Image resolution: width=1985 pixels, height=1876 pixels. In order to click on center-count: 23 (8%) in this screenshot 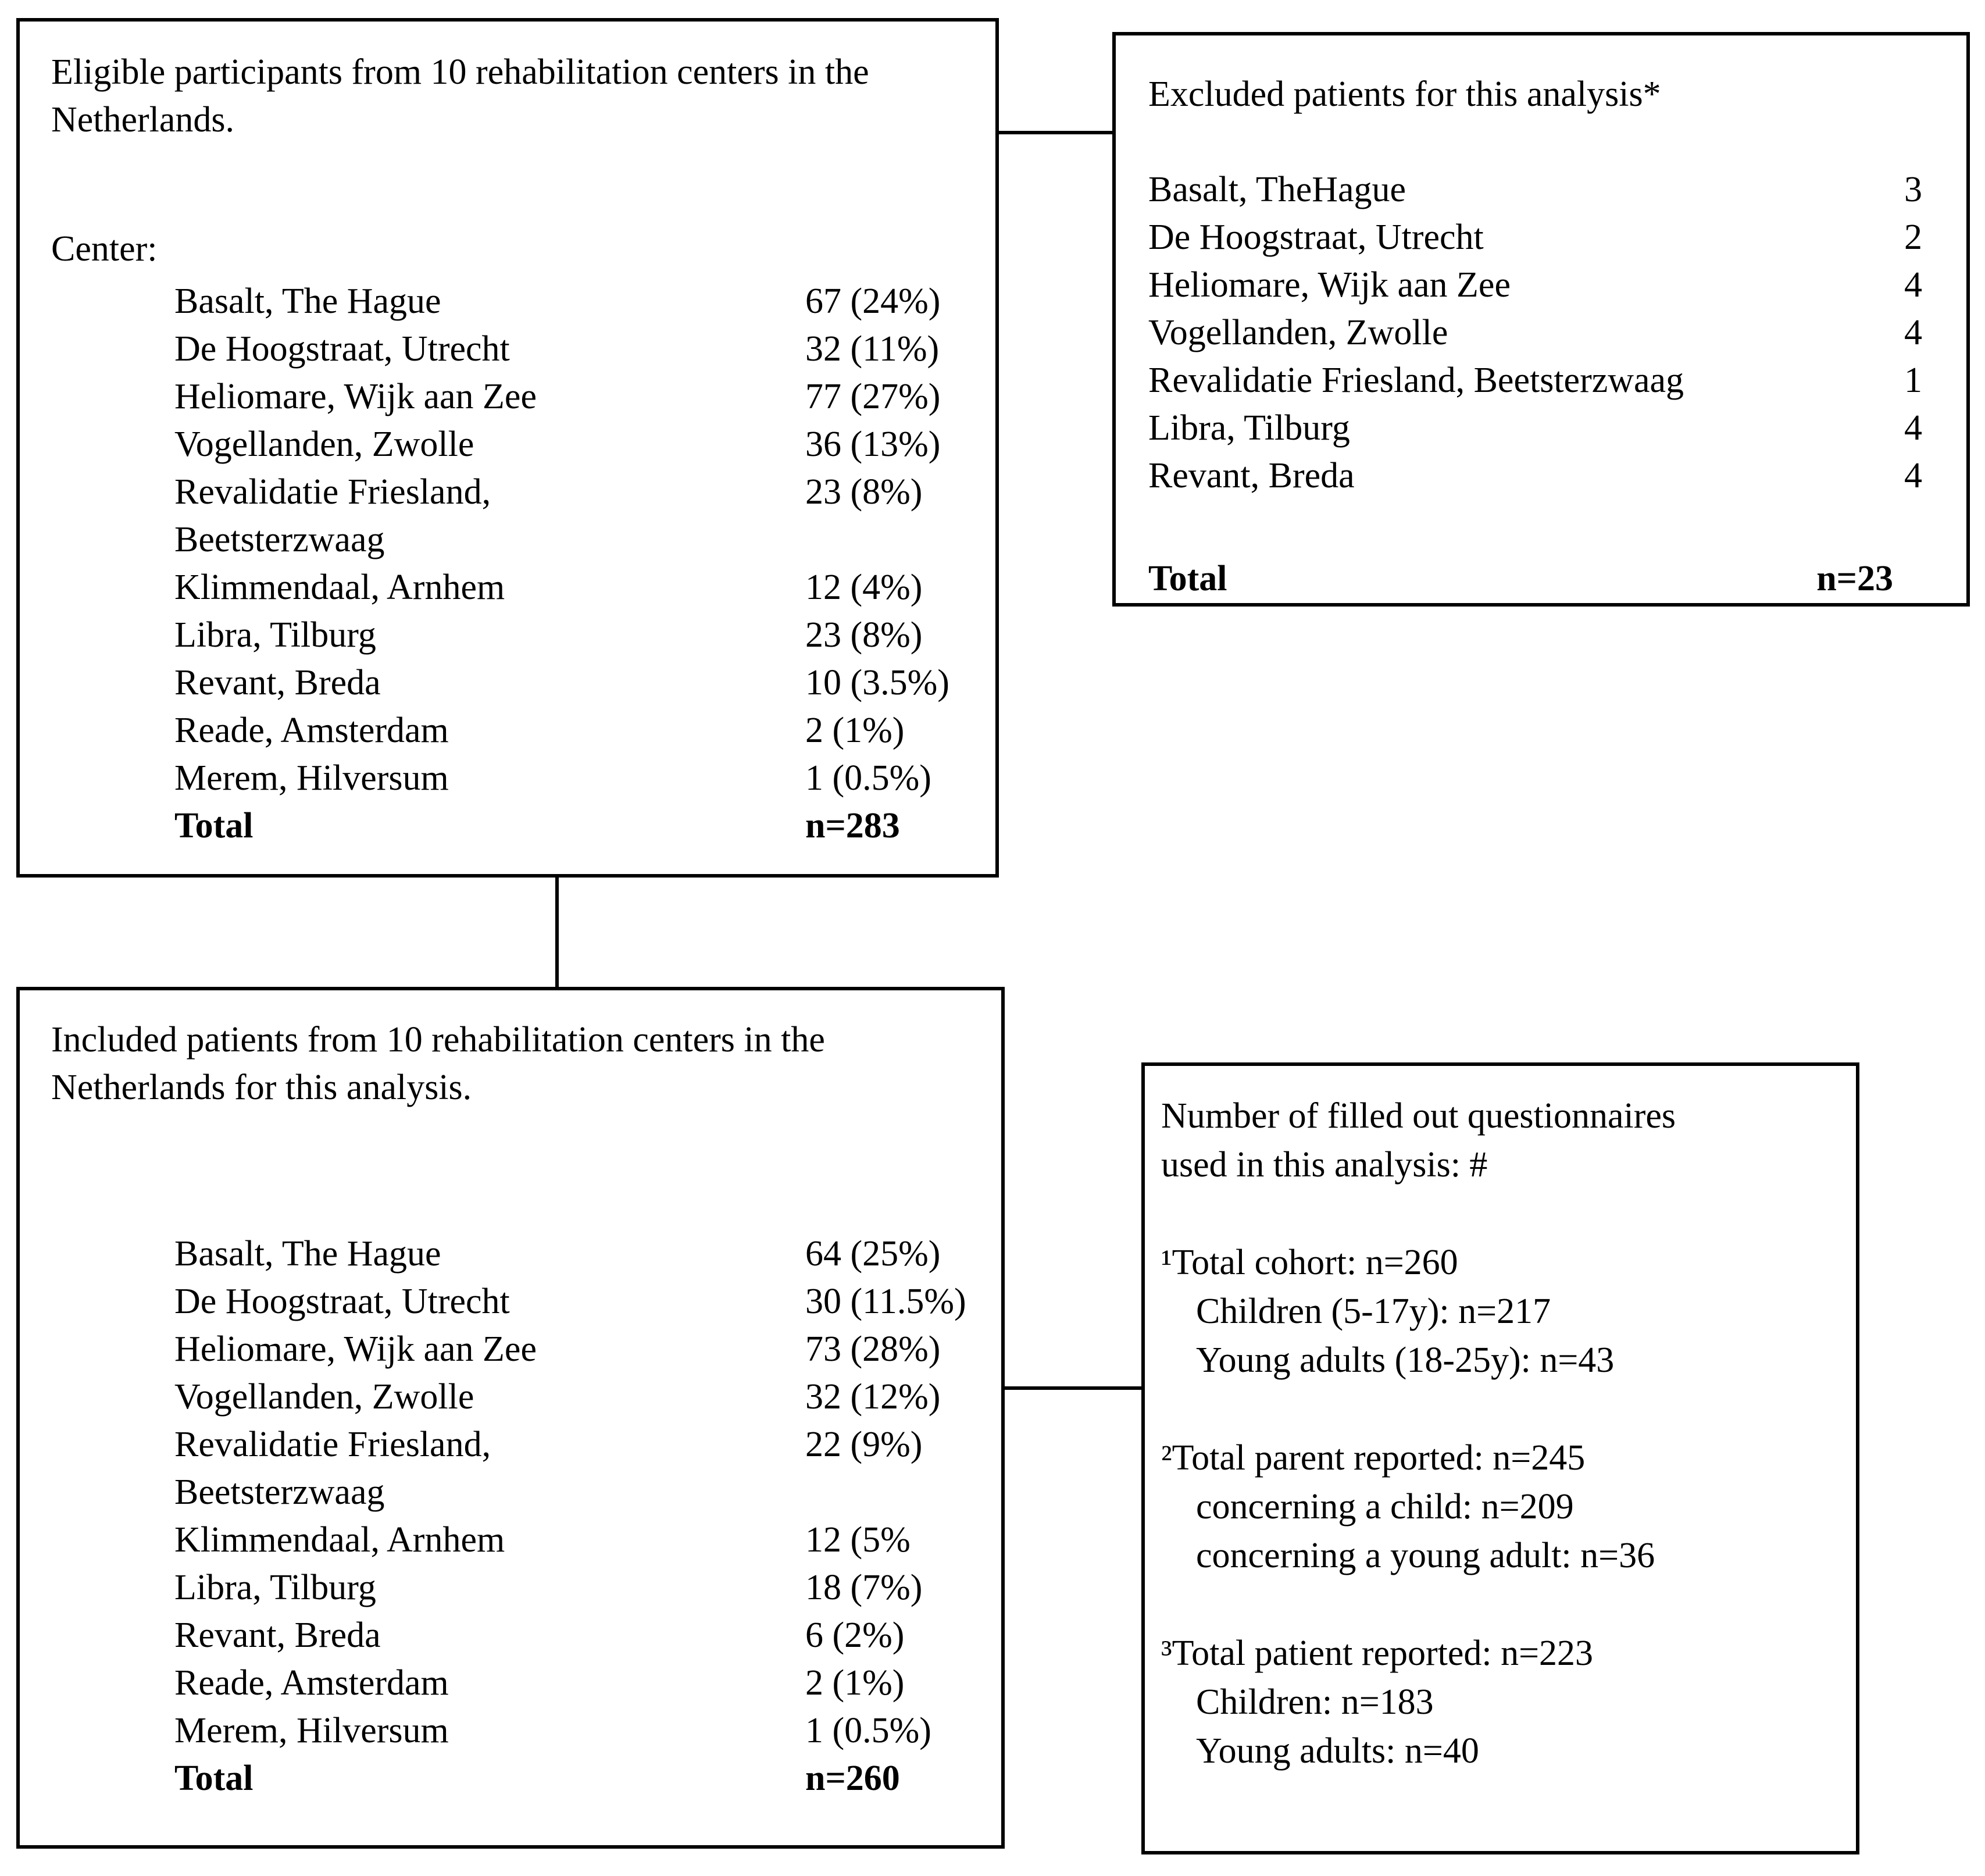, I will do `click(864, 492)`.